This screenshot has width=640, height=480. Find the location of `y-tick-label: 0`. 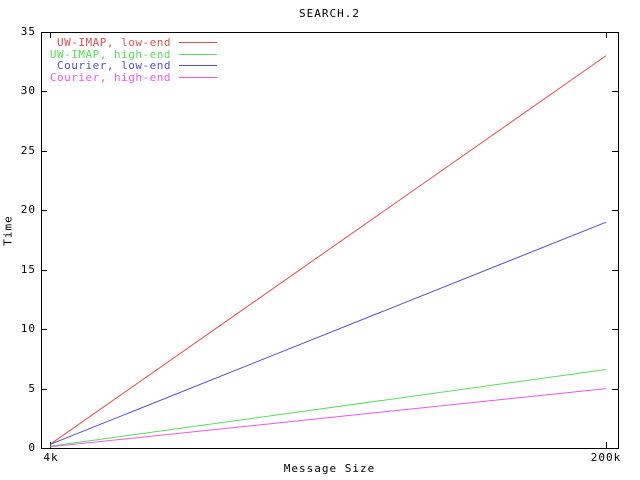

y-tick-label: 0 is located at coordinates (32, 447).